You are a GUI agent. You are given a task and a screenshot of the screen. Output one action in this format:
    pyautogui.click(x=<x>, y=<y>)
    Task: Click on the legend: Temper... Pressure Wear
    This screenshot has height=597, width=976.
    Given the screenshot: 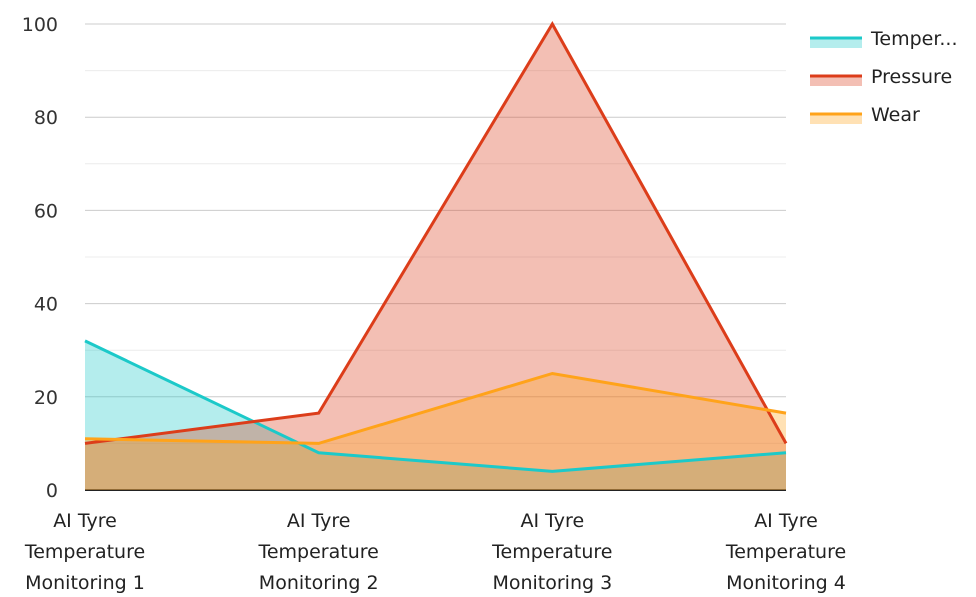 What is the action you would take?
    pyautogui.click(x=884, y=77)
    